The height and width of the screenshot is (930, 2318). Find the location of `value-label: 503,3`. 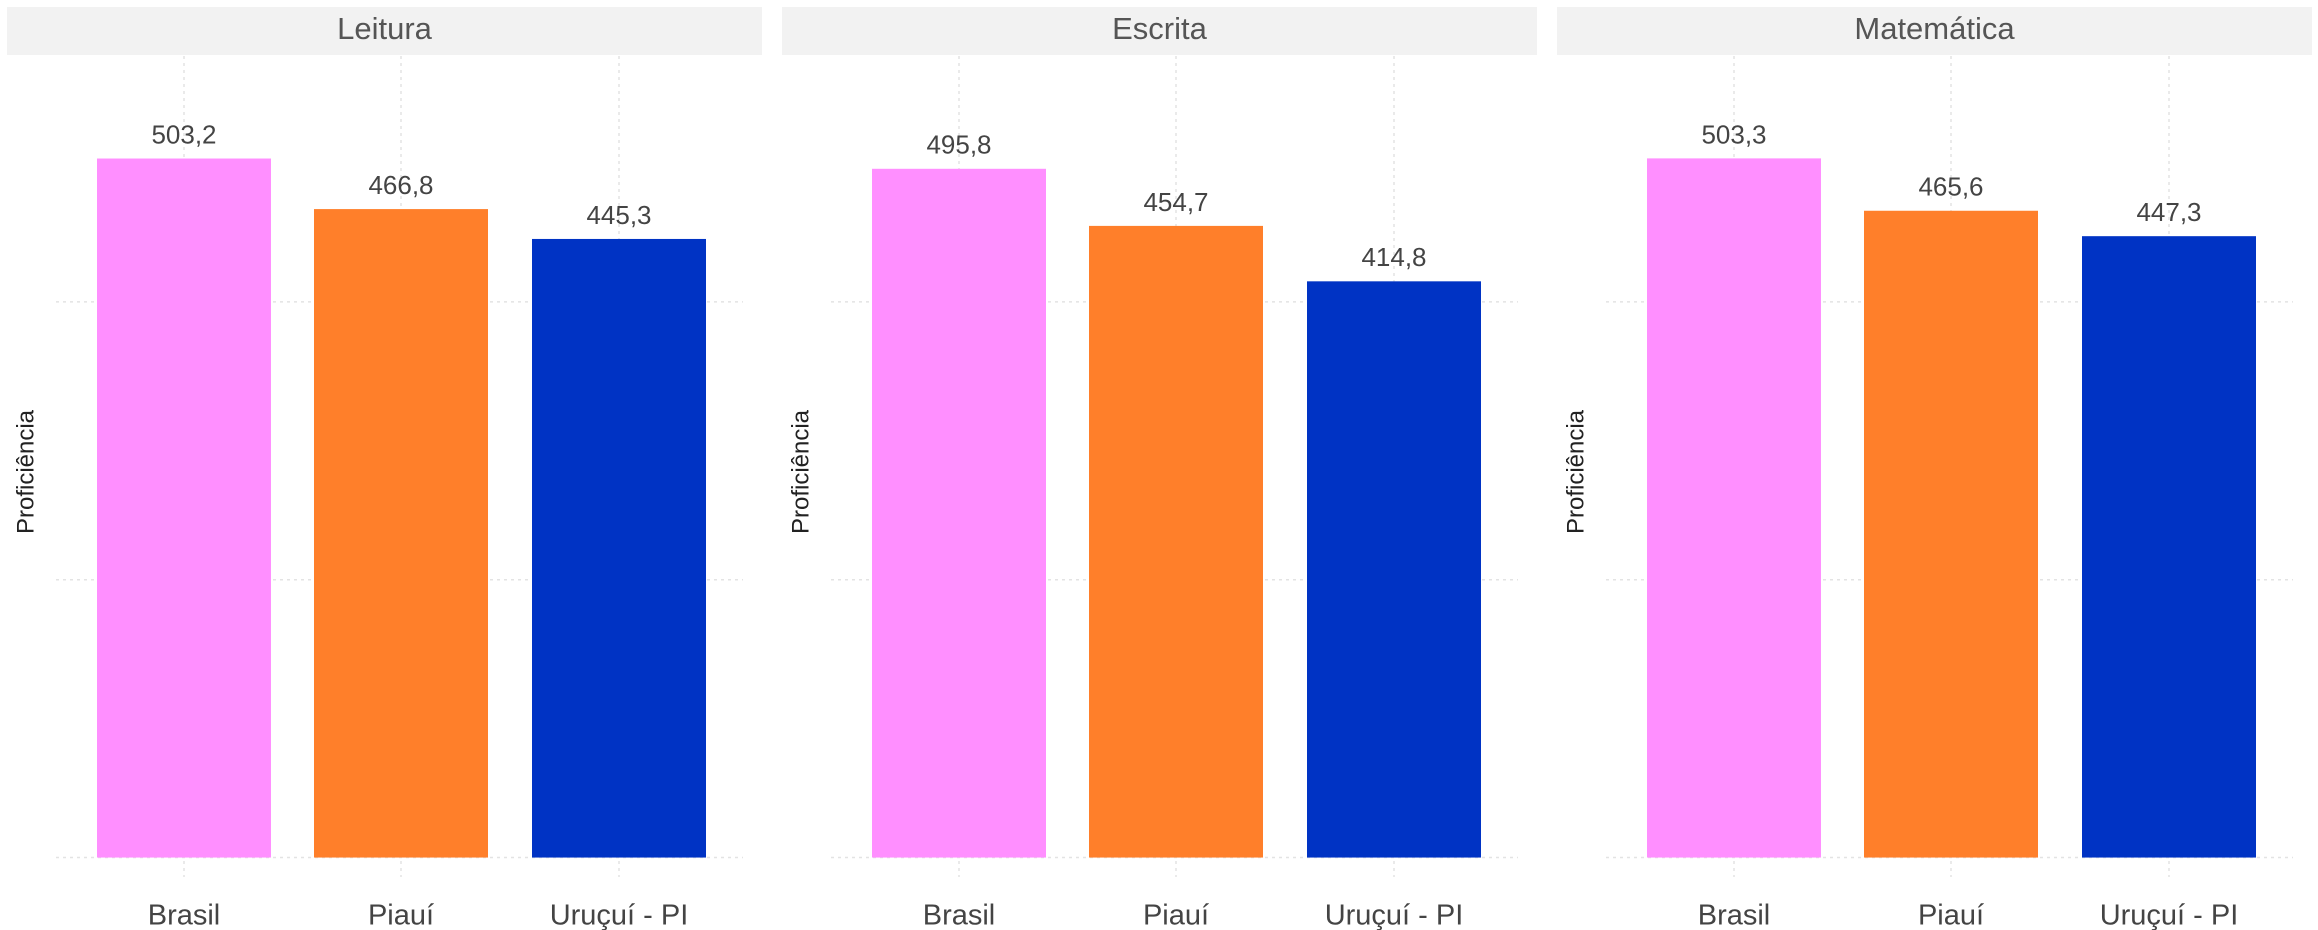

value-label: 503,3 is located at coordinates (1733, 134).